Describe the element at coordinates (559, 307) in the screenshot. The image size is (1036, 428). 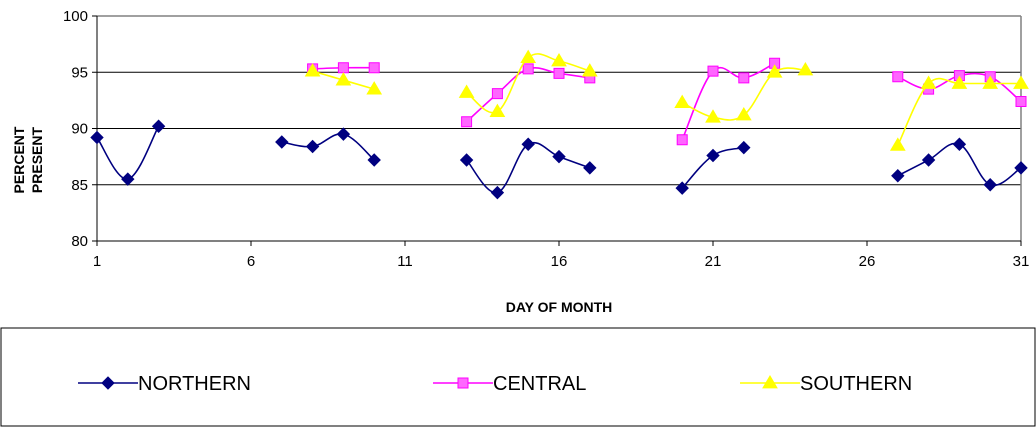
I see `x-axis-title: DAY OF MONTH` at that location.